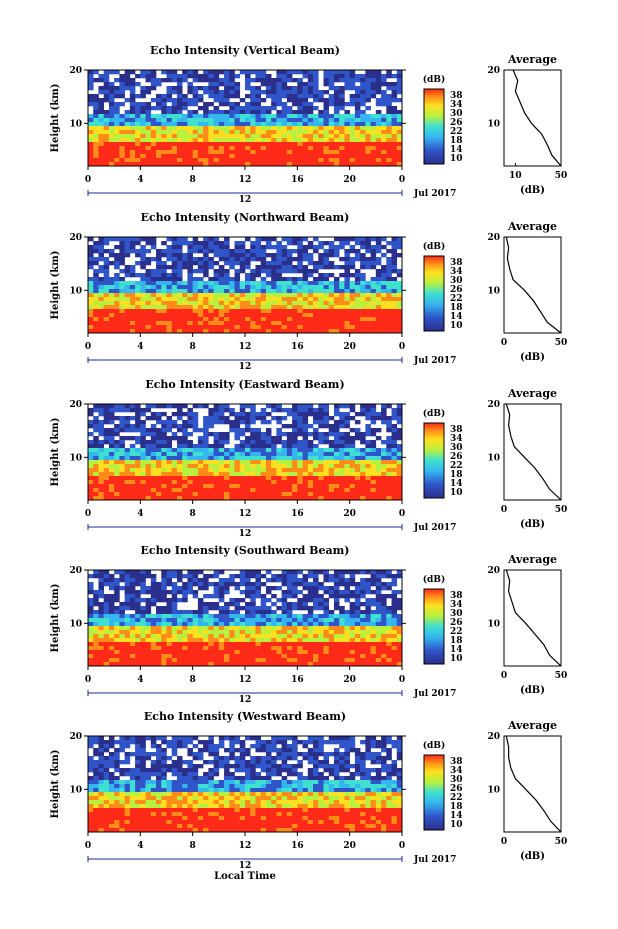 The image size is (618, 929). What do you see at coordinates (456, 290) in the screenshot?
I see `colorbar-tick-label: 26` at bounding box center [456, 290].